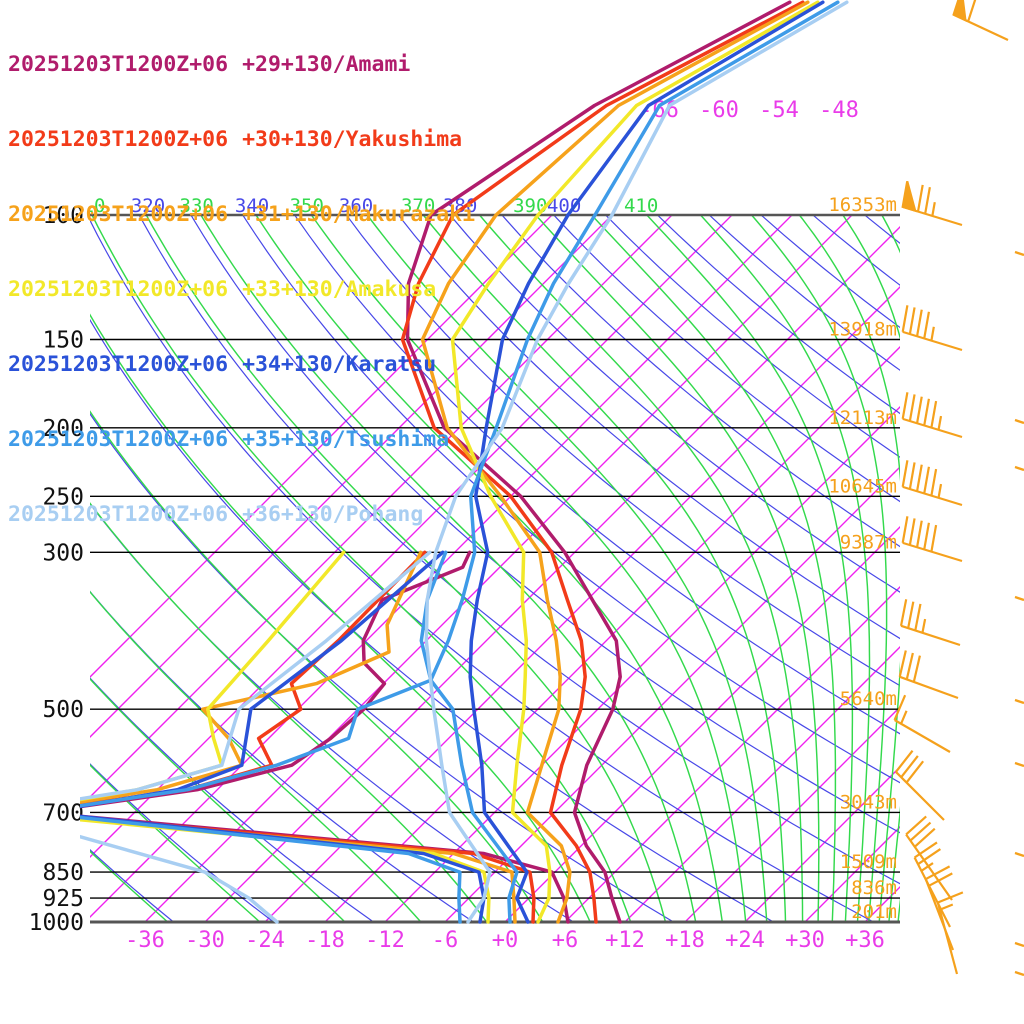 This screenshot has width=1024, height=1024. What do you see at coordinates (445, 940) in the screenshot?
I see `temp-tick--6: -6` at bounding box center [445, 940].